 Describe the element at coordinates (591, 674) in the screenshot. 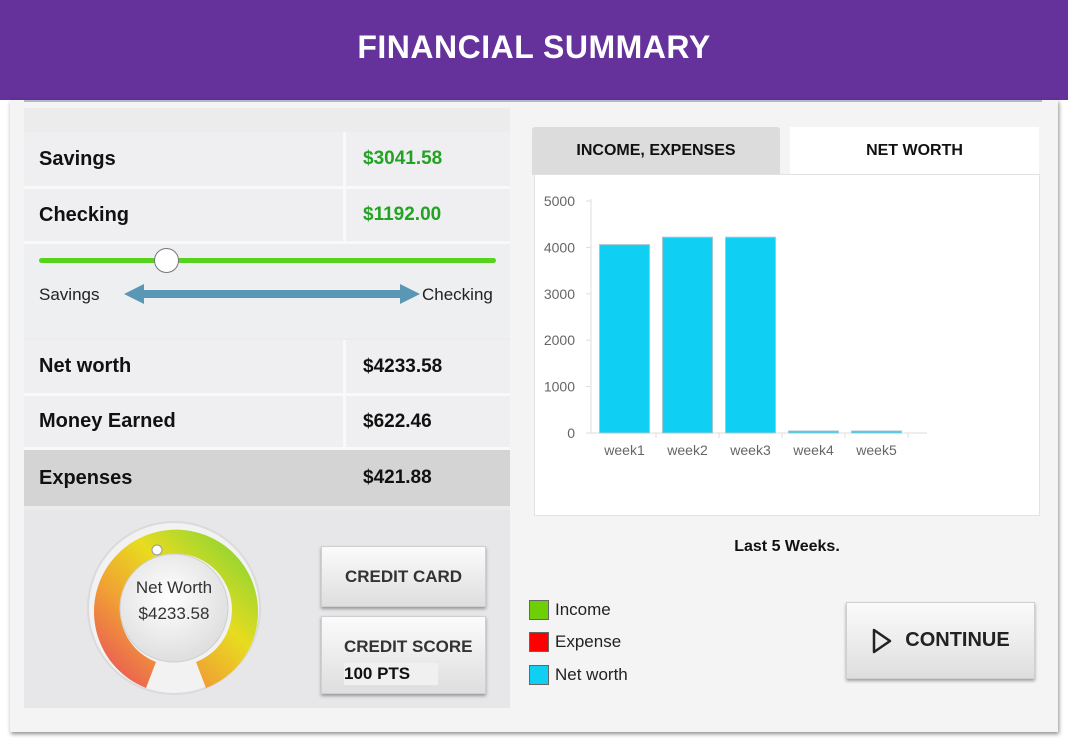

I see `legend-label-net-worth: Net worth` at that location.